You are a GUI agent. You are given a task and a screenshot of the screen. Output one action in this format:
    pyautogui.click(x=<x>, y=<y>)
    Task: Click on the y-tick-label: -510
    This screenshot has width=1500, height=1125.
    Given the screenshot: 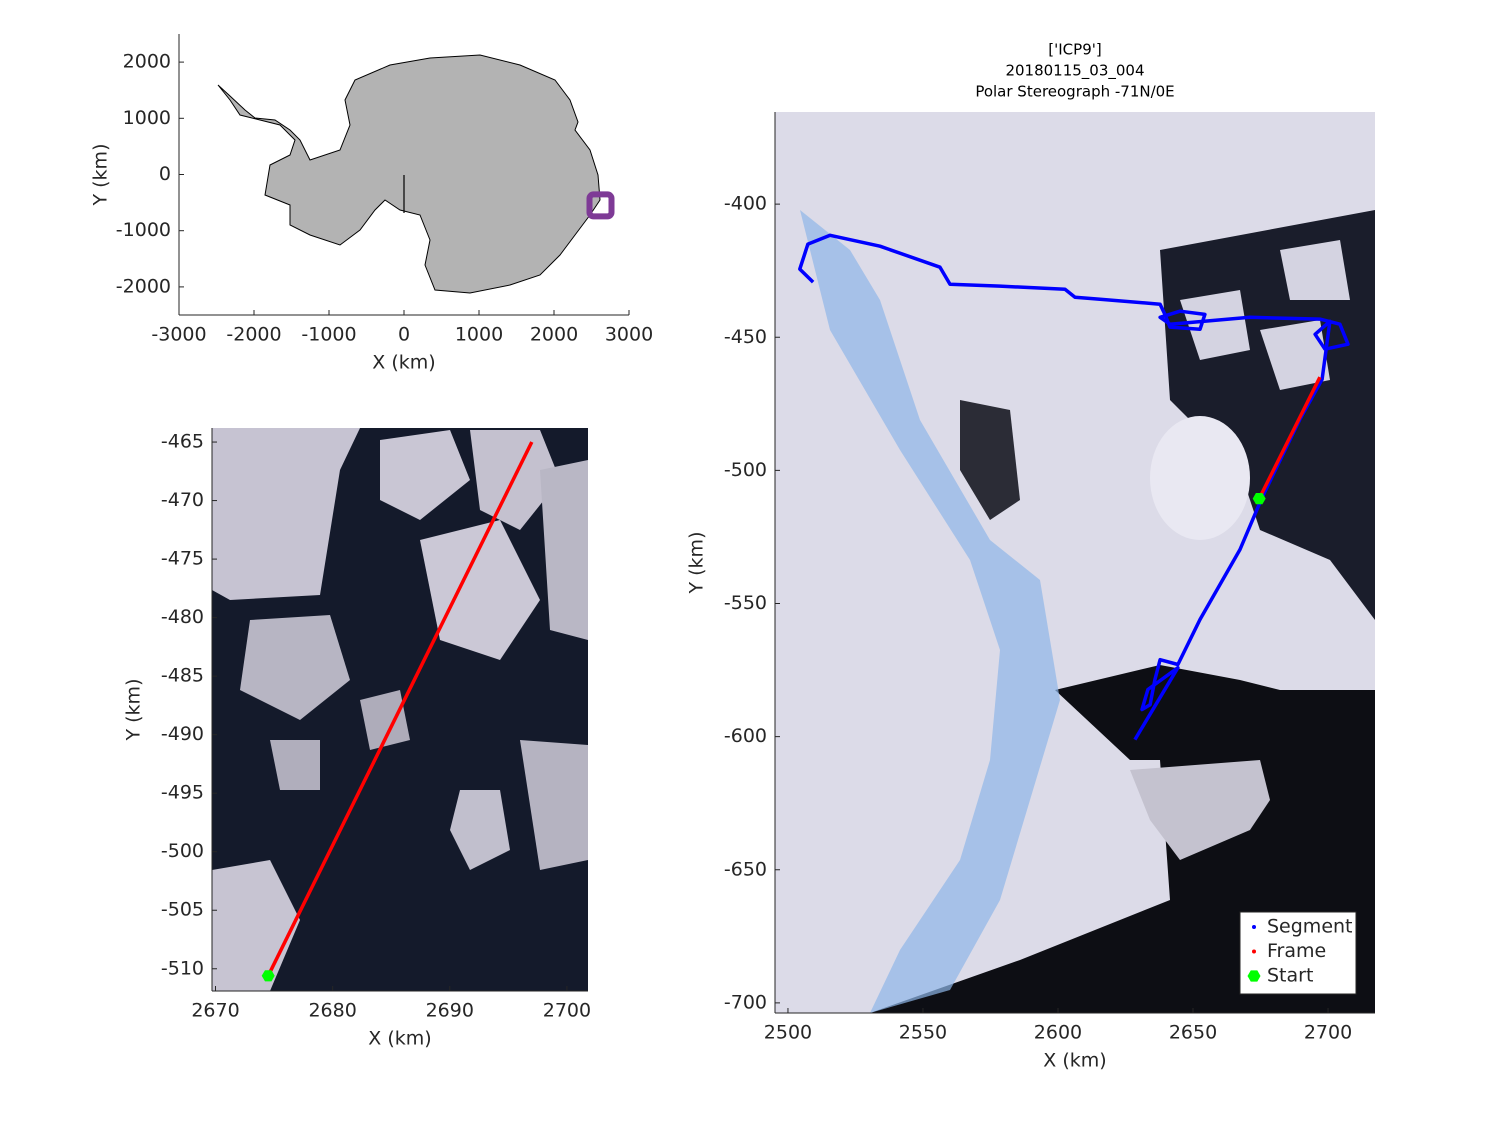 What is the action you would take?
    pyautogui.click(x=182, y=968)
    